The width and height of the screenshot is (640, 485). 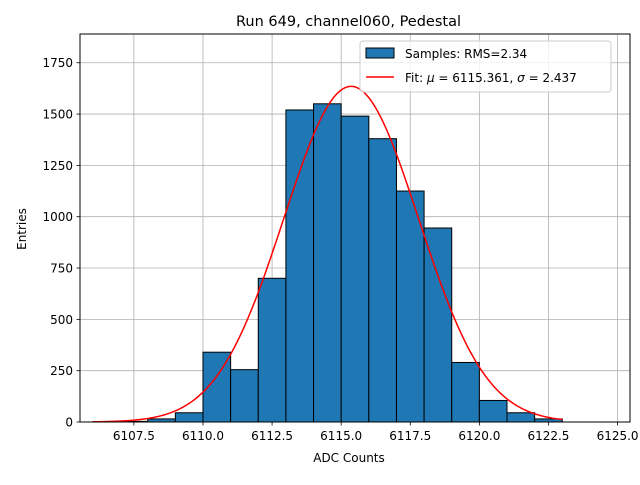 I want to click on legend-samples-swatch, so click(x=380, y=53).